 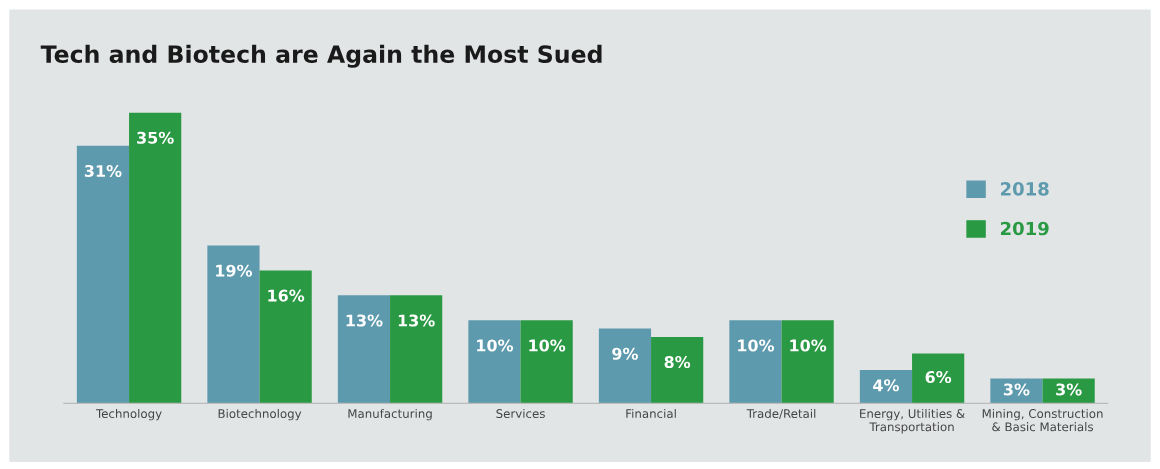 I want to click on x-tick-label: Financial, so click(x=651, y=413).